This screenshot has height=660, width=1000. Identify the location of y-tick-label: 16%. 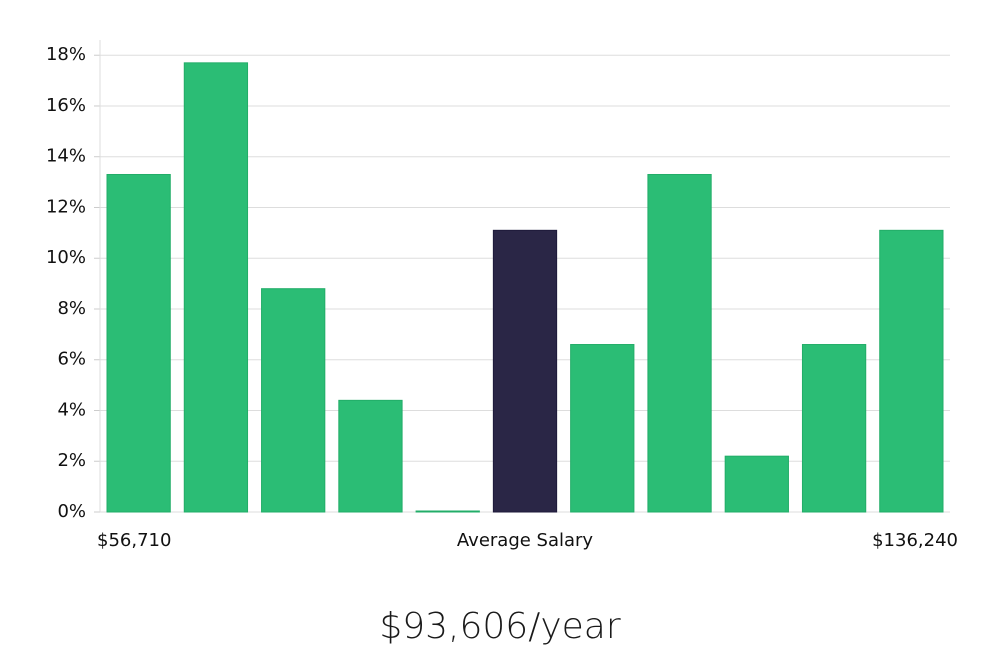
(66, 105).